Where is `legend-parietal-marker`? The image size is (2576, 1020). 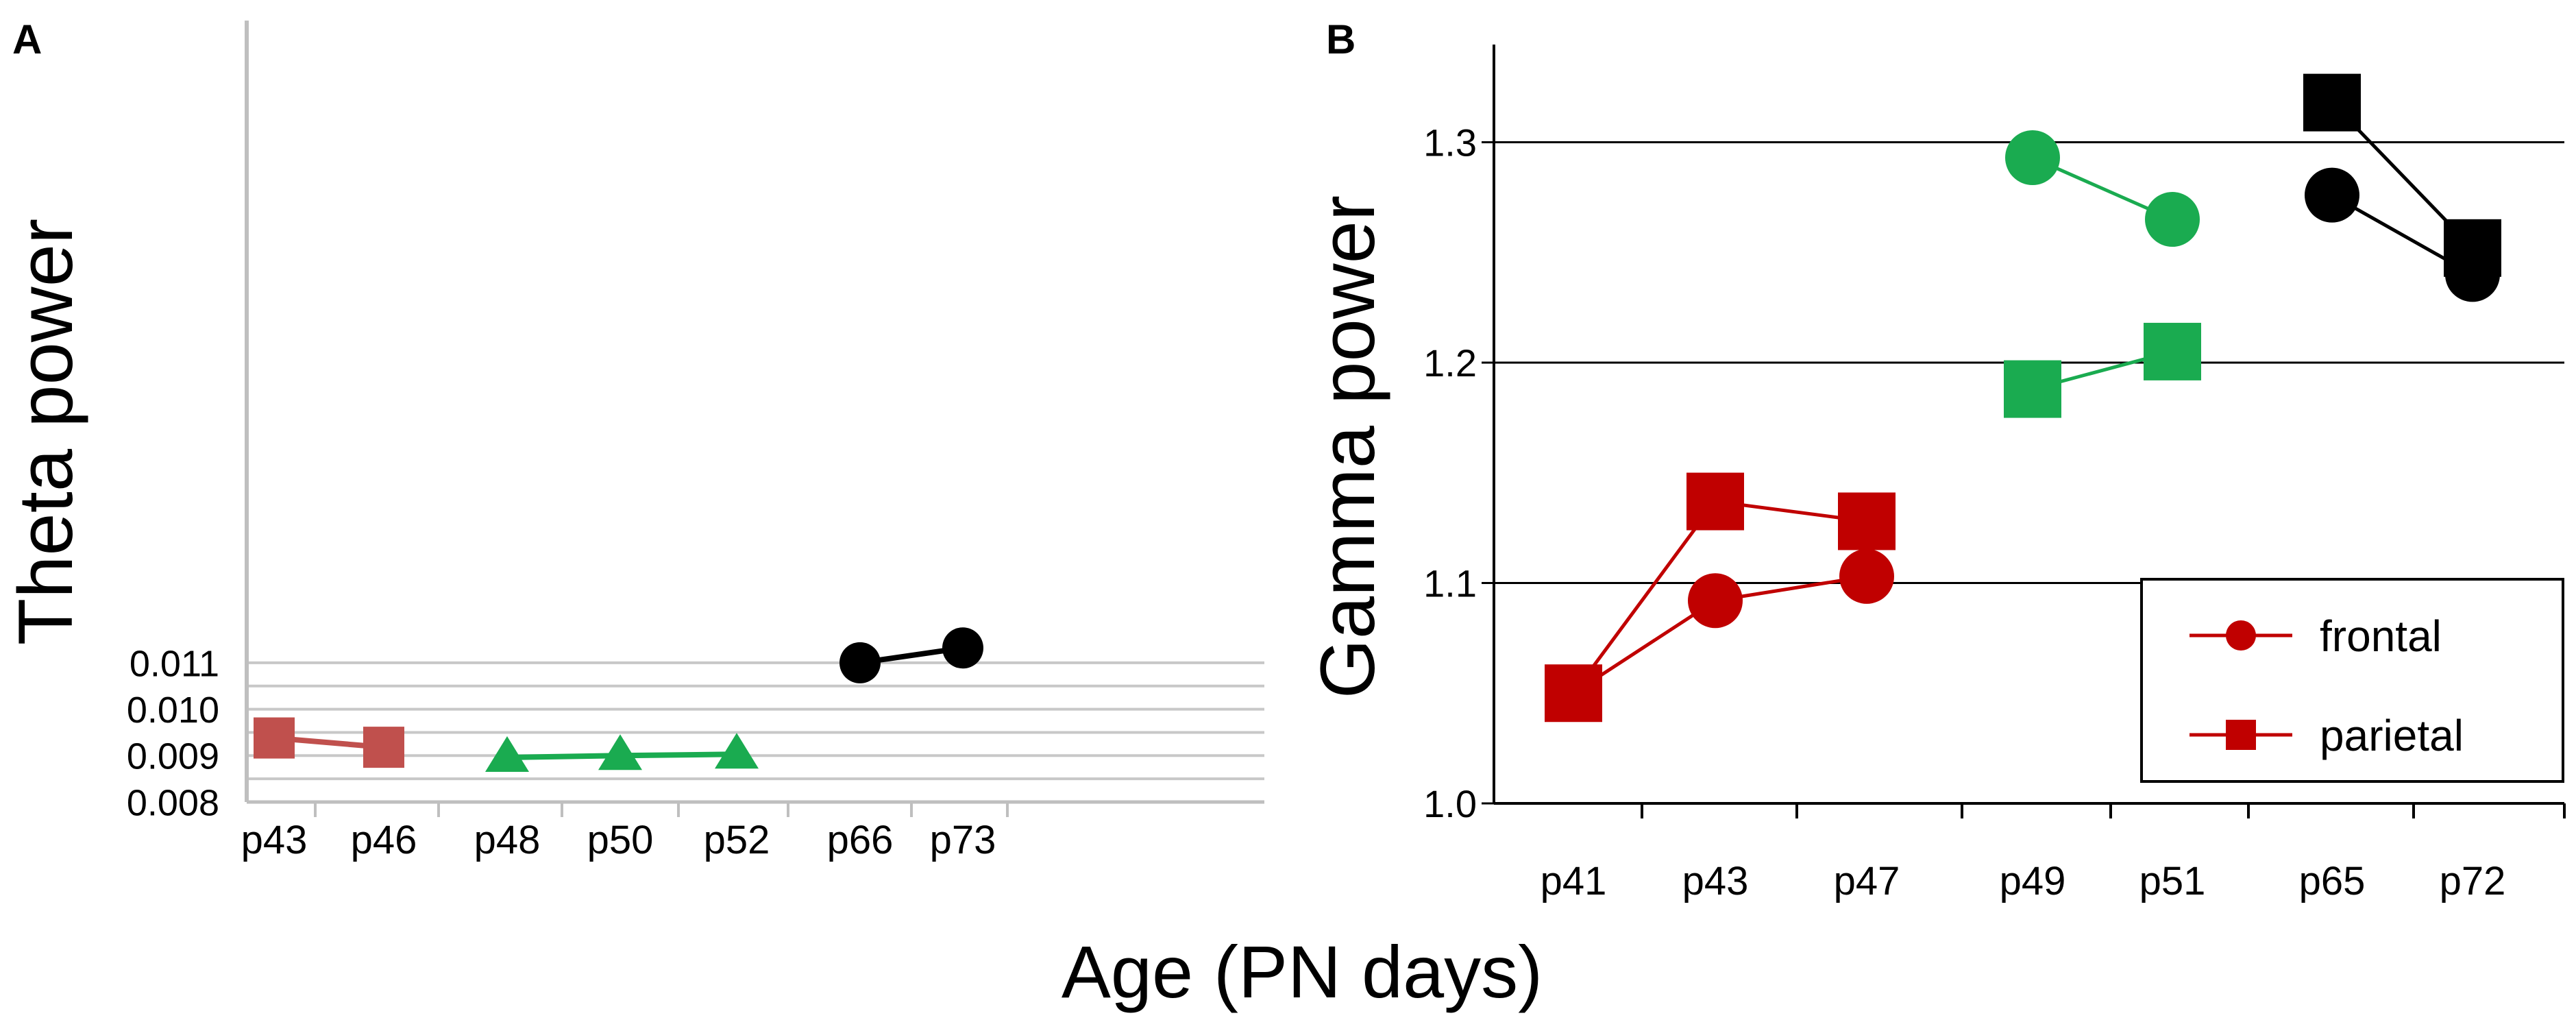 legend-parietal-marker is located at coordinates (2241, 735).